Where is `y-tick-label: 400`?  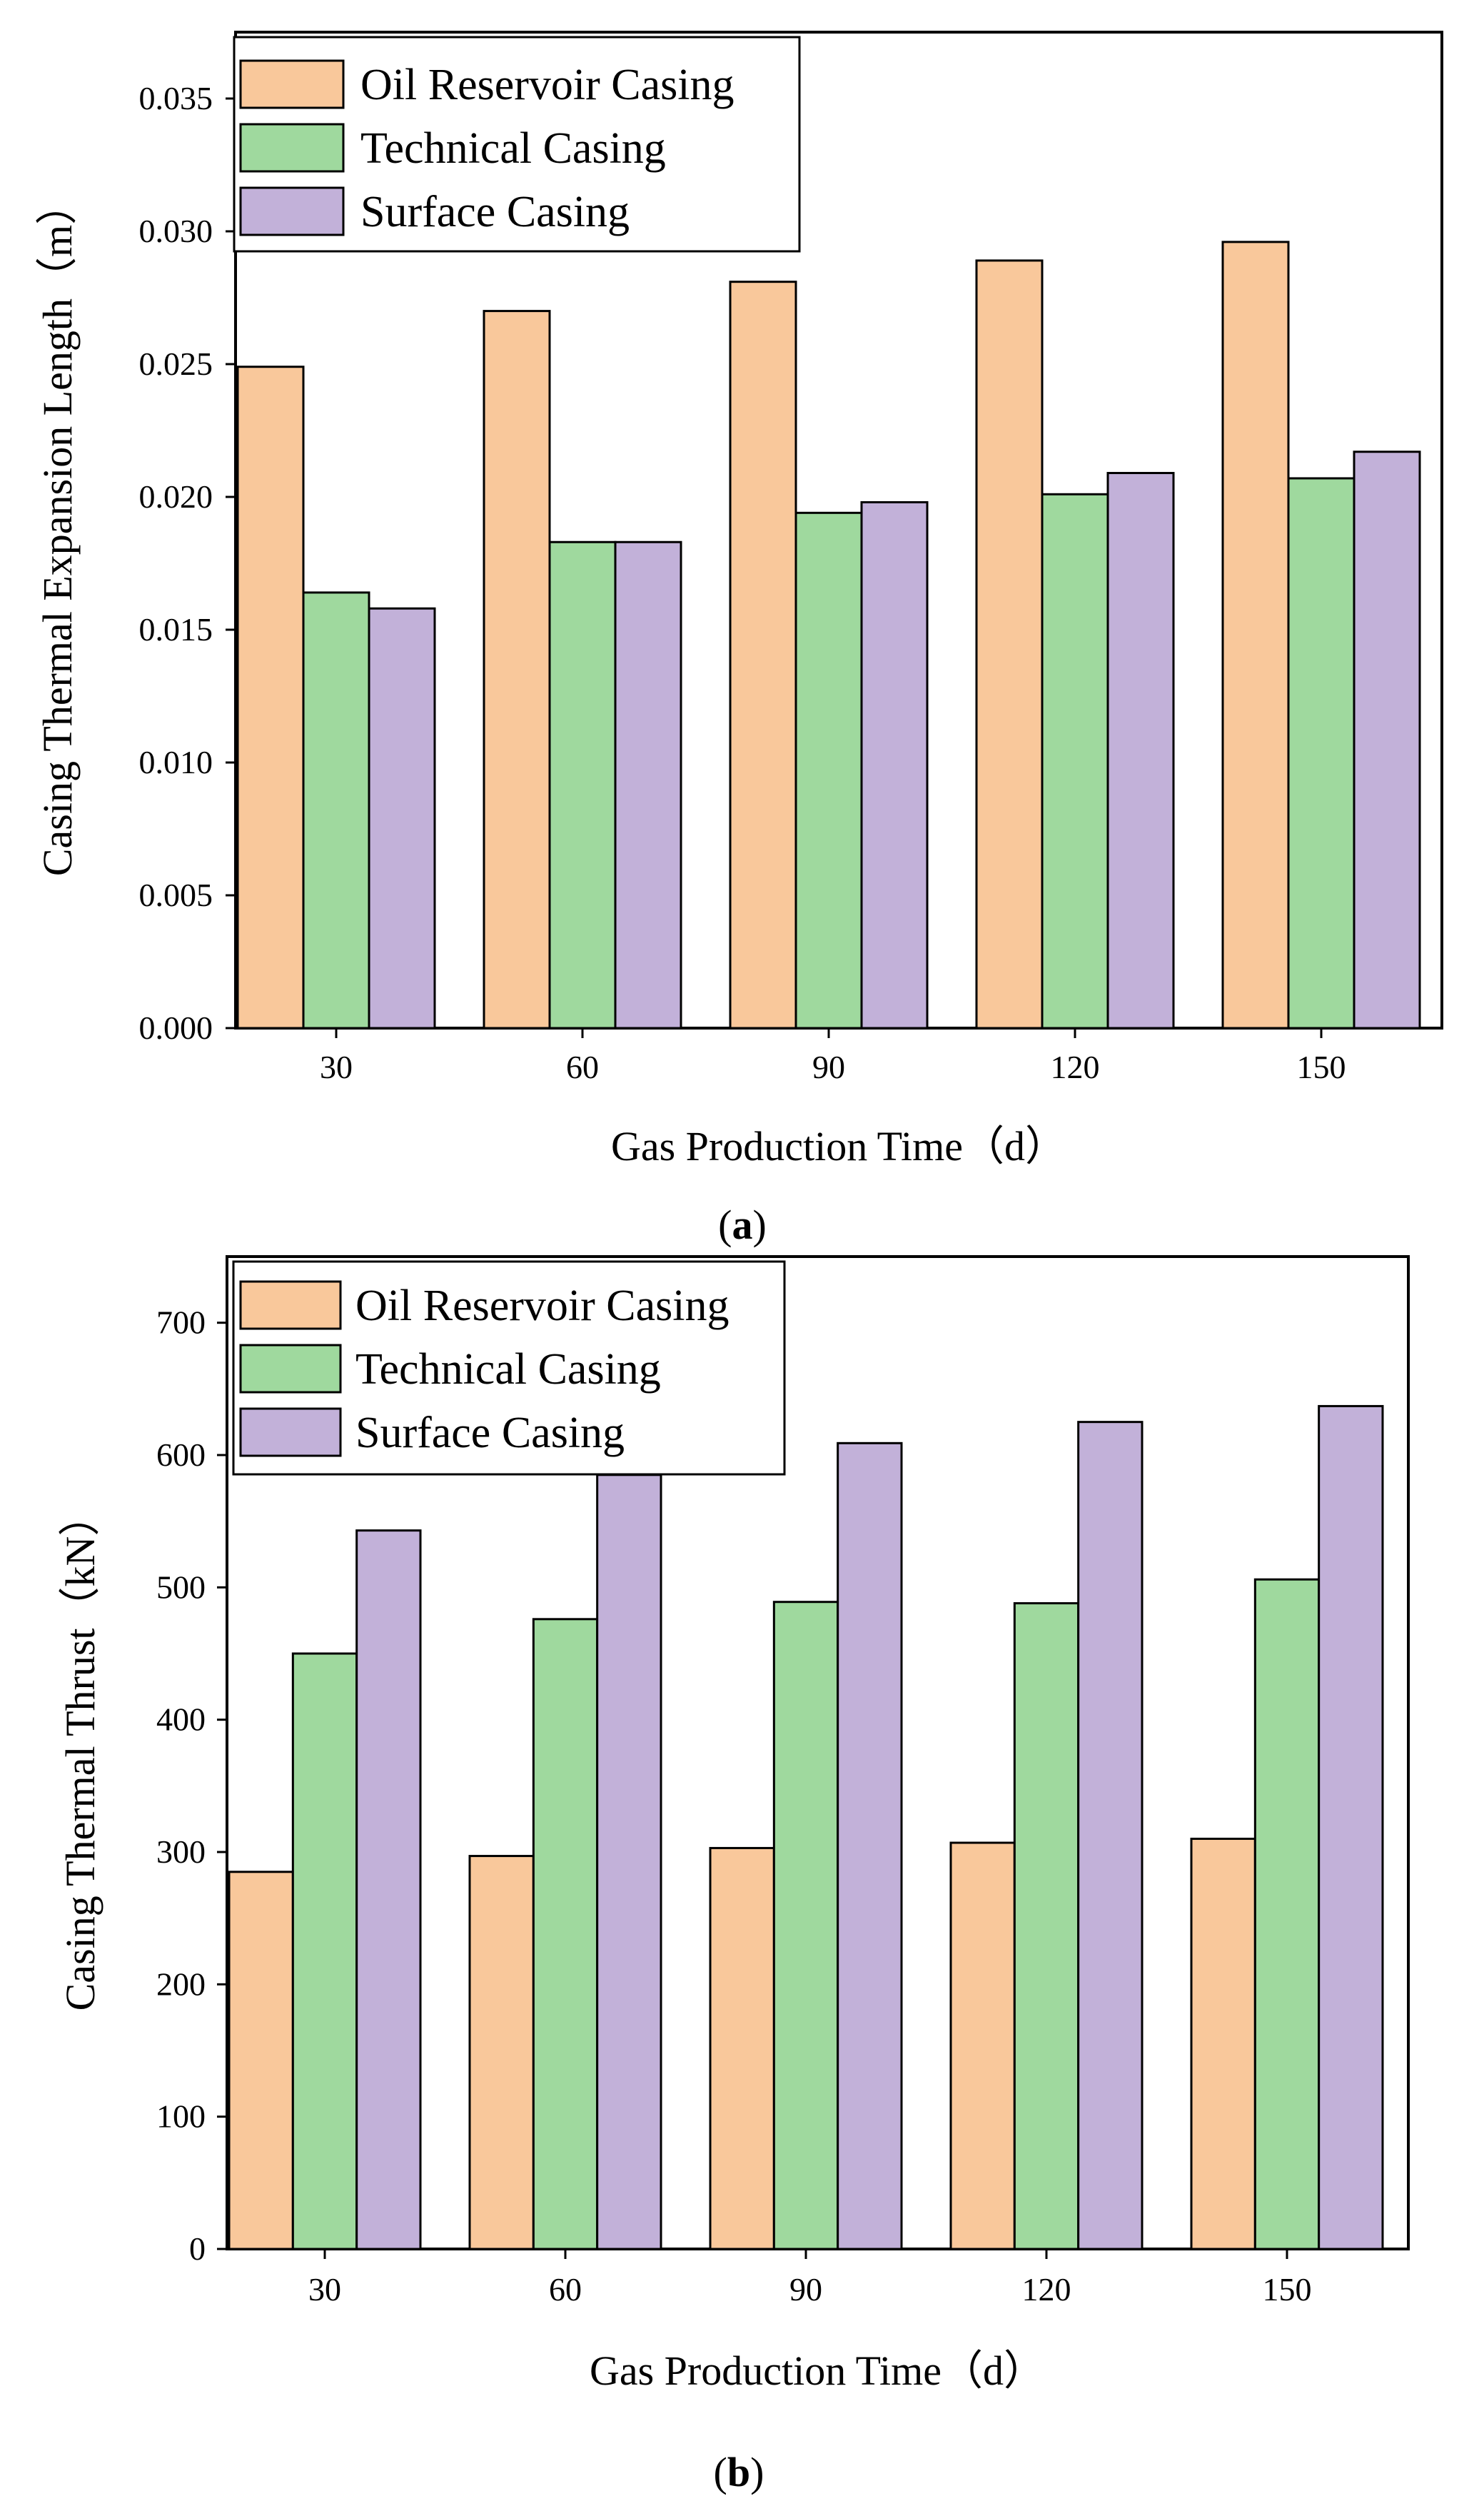
y-tick-label: 400 is located at coordinates (181, 1719).